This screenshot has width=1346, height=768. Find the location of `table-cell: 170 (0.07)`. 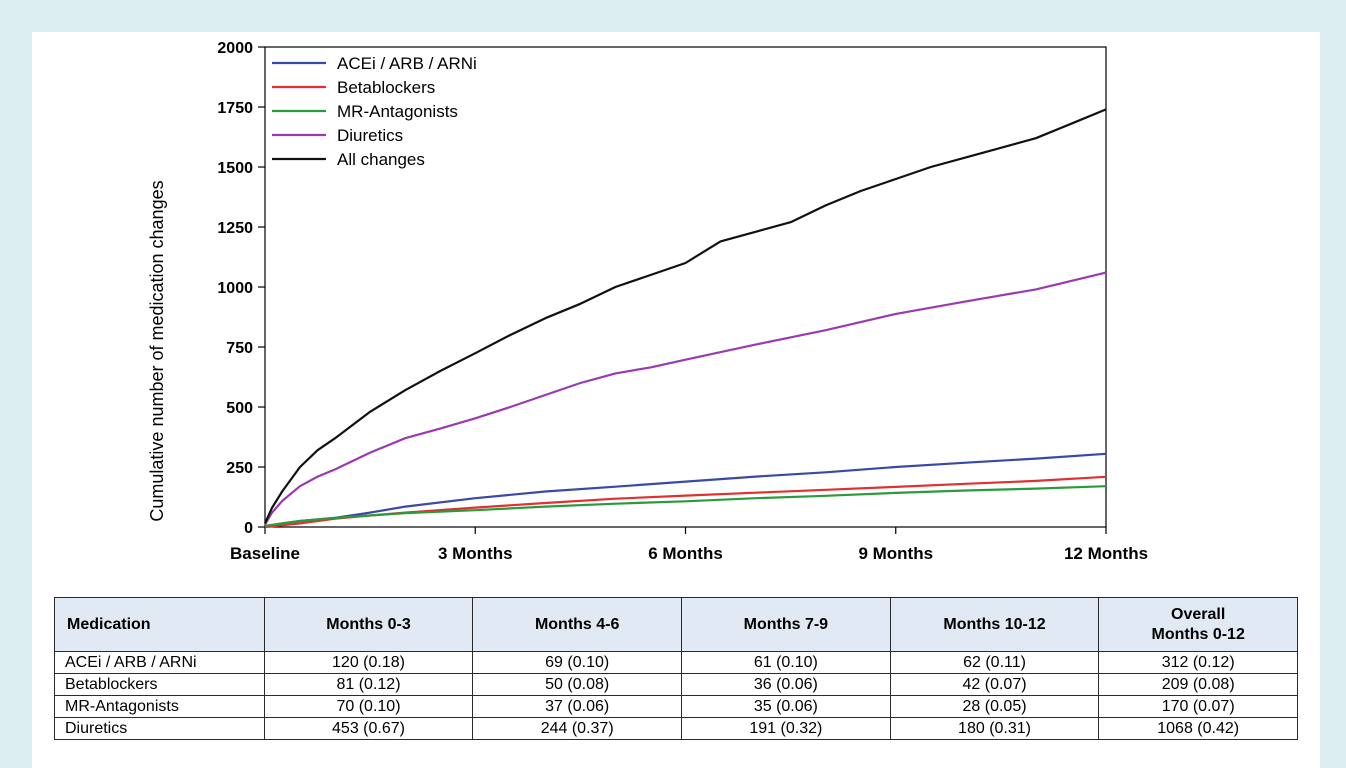

table-cell: 170 (0.07) is located at coordinates (1198, 706).